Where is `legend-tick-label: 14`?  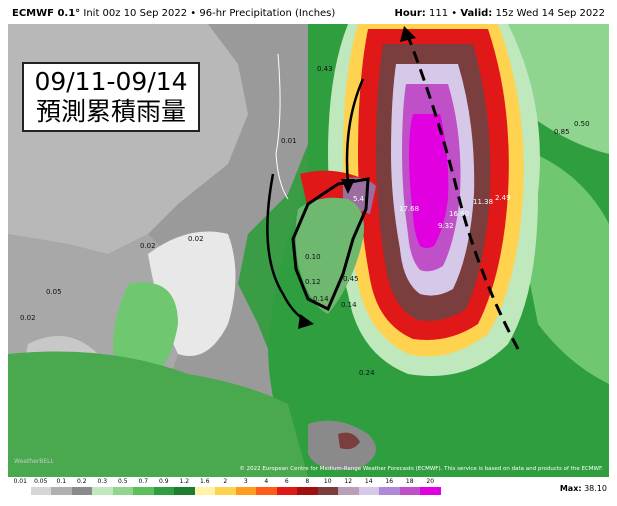
legend-tick-label: 14 is located at coordinates (368, 481).